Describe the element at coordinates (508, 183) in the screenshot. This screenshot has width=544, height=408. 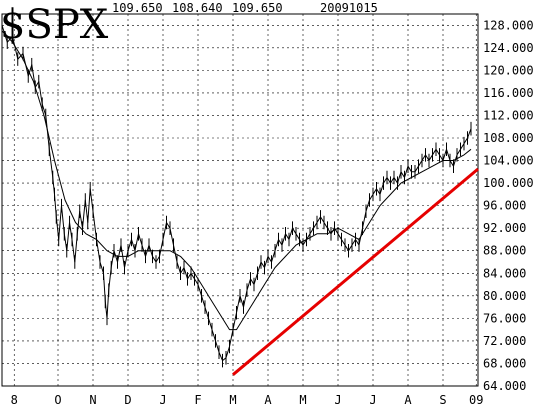
I see `y-tick-label: 100.000` at that location.